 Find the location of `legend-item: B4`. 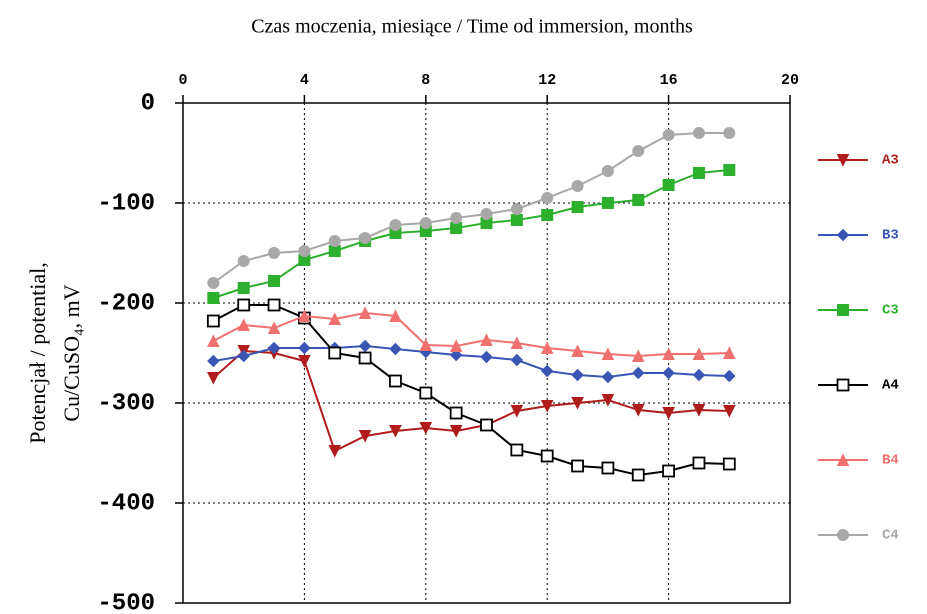

legend-item: B4 is located at coordinates (858, 461).